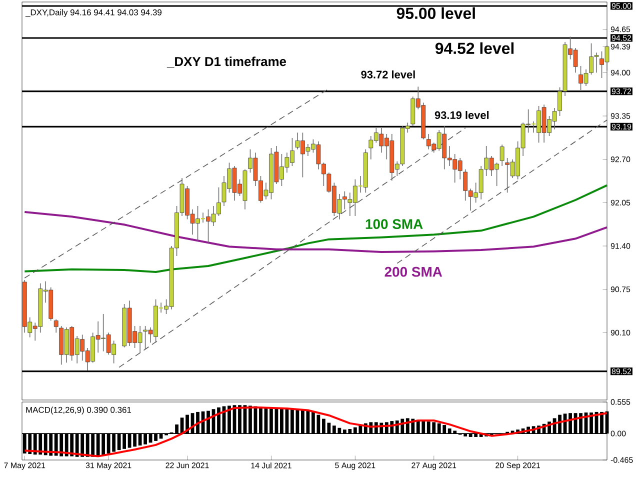  What do you see at coordinates (93, 13) in the screenshot?
I see `text: _DXY,Daily 94.16 94.41 94.03 94.39` at bounding box center [93, 13].